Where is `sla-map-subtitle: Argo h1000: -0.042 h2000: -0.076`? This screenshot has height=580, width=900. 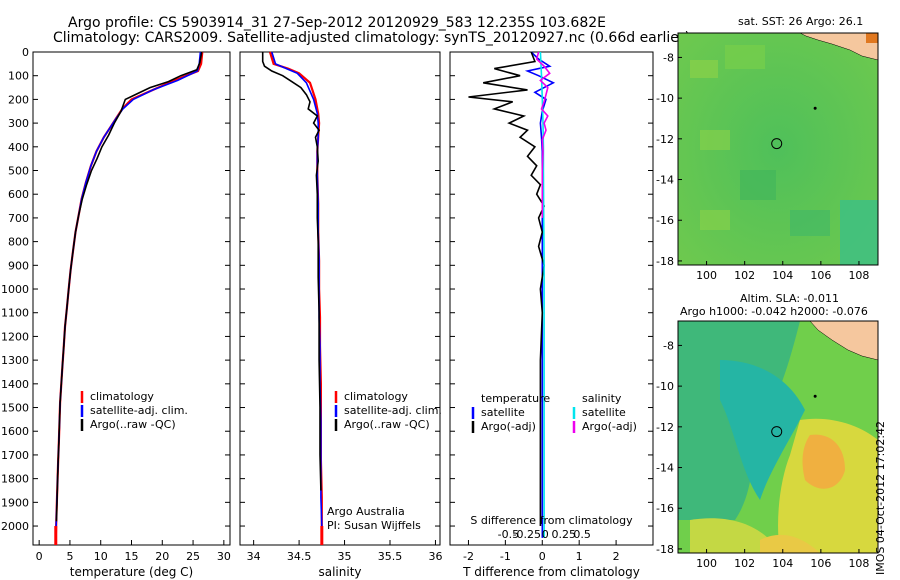 sla-map-subtitle: Argo h1000: -0.042 h2000: -0.076 is located at coordinates (774, 311).